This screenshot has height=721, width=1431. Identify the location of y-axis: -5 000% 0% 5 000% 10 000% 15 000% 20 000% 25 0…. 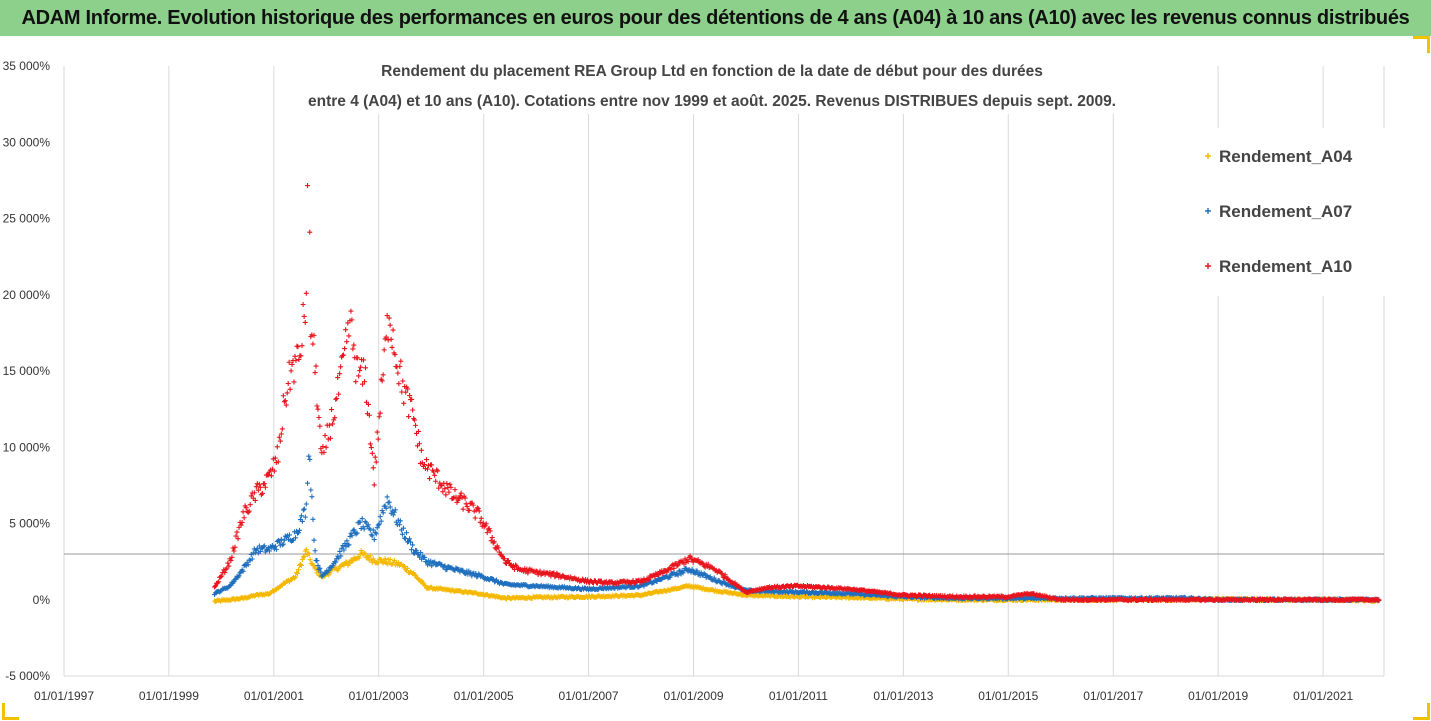
(27, 371).